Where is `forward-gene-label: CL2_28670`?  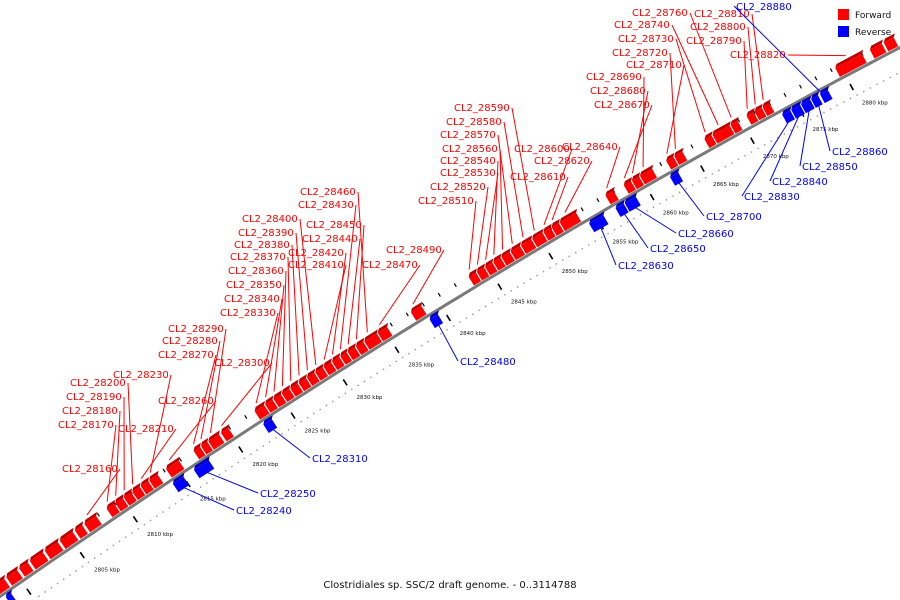
forward-gene-label: CL2_28670 is located at coordinates (622, 105).